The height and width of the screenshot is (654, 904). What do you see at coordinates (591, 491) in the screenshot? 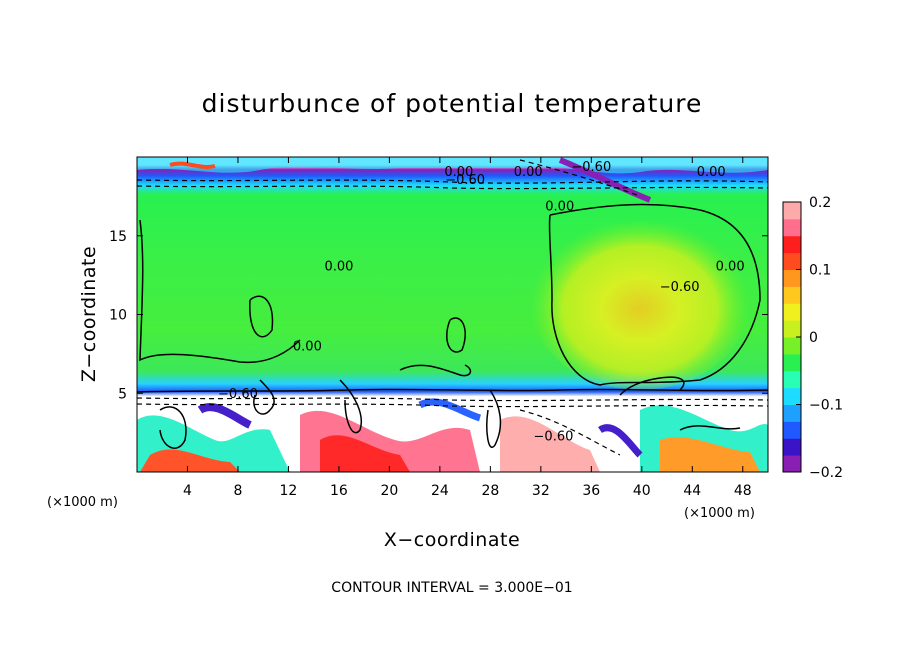
I see `x-tick-label: 36` at bounding box center [591, 491].